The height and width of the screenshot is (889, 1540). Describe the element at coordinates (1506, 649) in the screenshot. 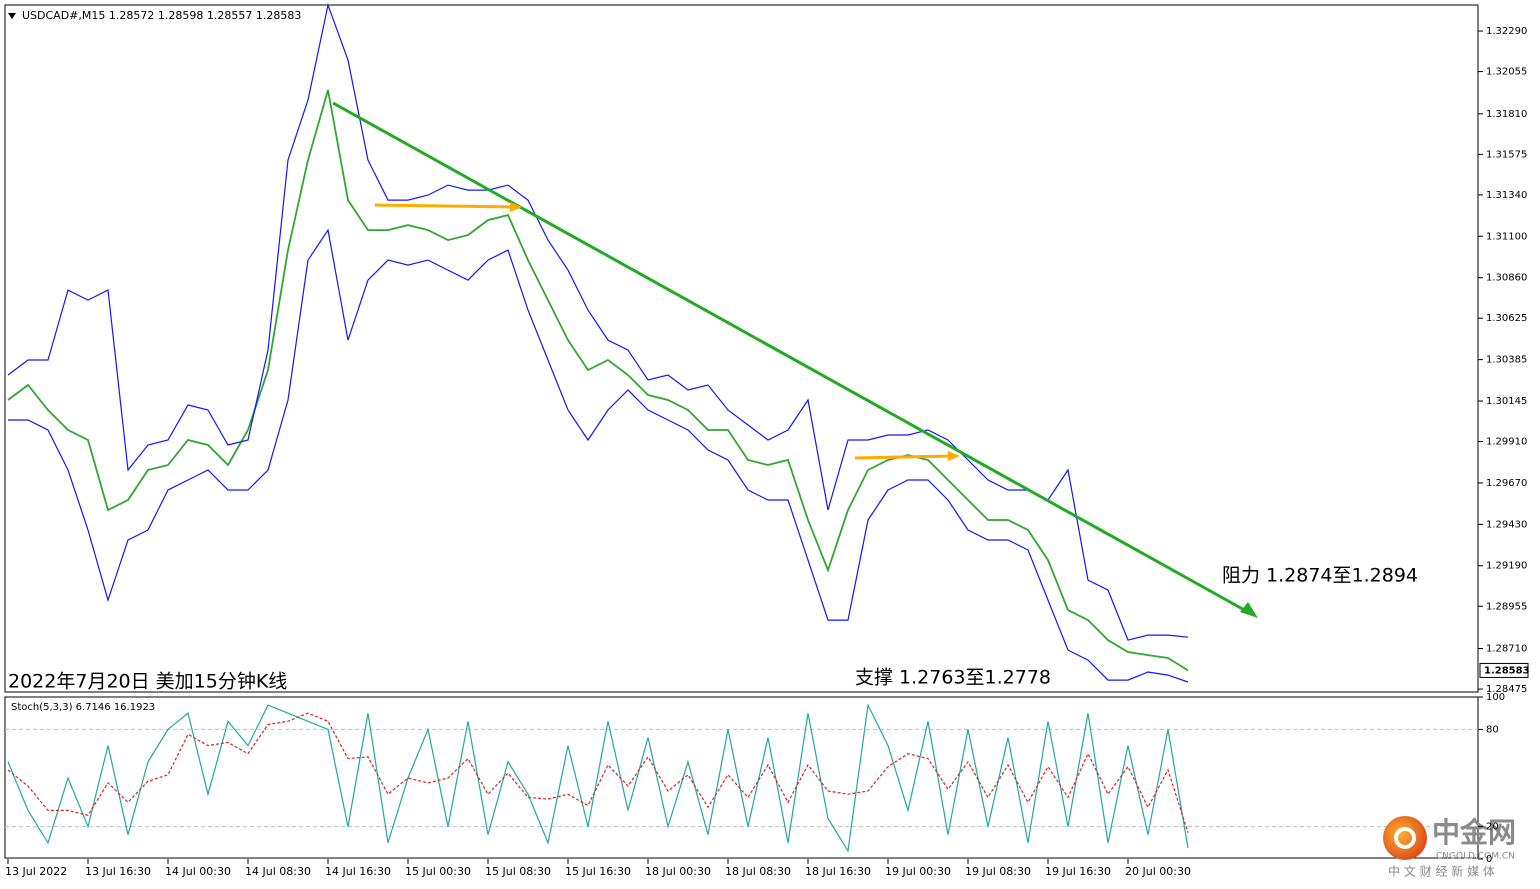

I see `y-tick-label: 1.28710` at that location.